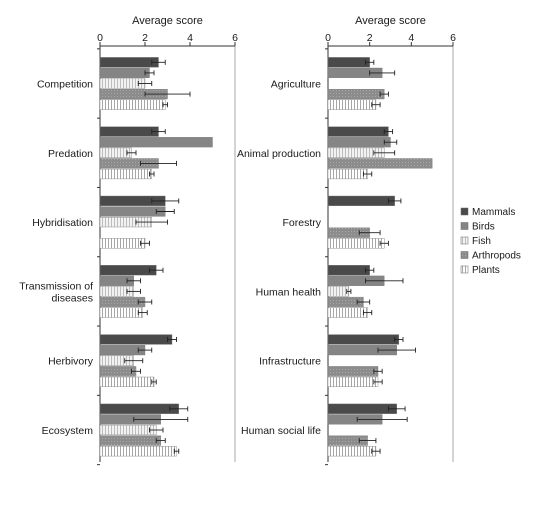 This screenshot has height=507, width=533. I want to click on legend-label-arthropods: Arthropods, so click(496, 256).